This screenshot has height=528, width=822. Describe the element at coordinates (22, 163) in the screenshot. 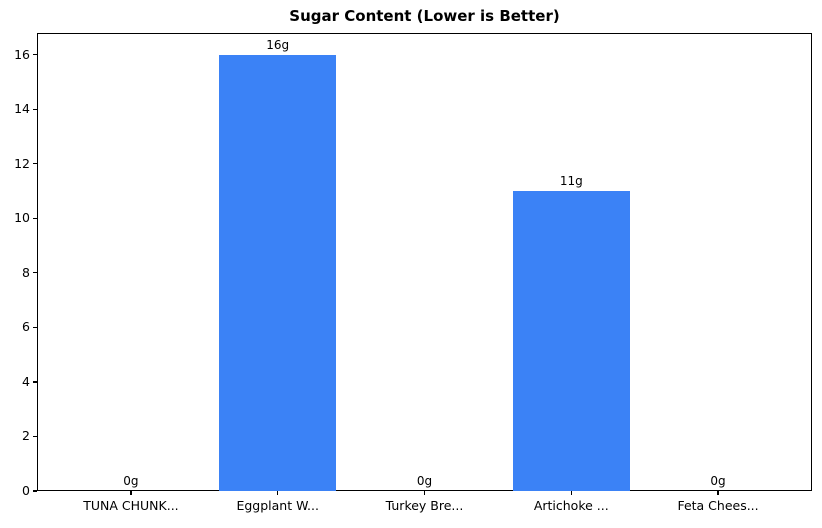

I see `y-axis-tick-label: 12` at that location.